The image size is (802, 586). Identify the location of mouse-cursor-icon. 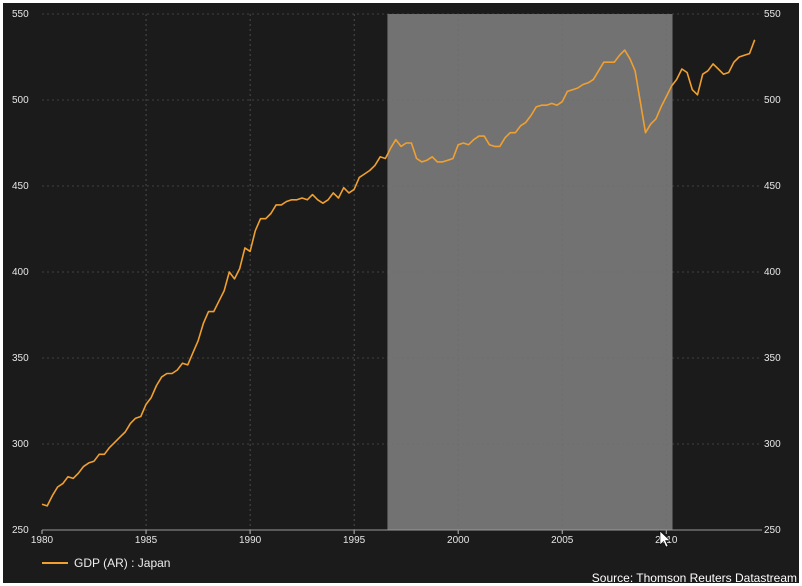
(665, 539).